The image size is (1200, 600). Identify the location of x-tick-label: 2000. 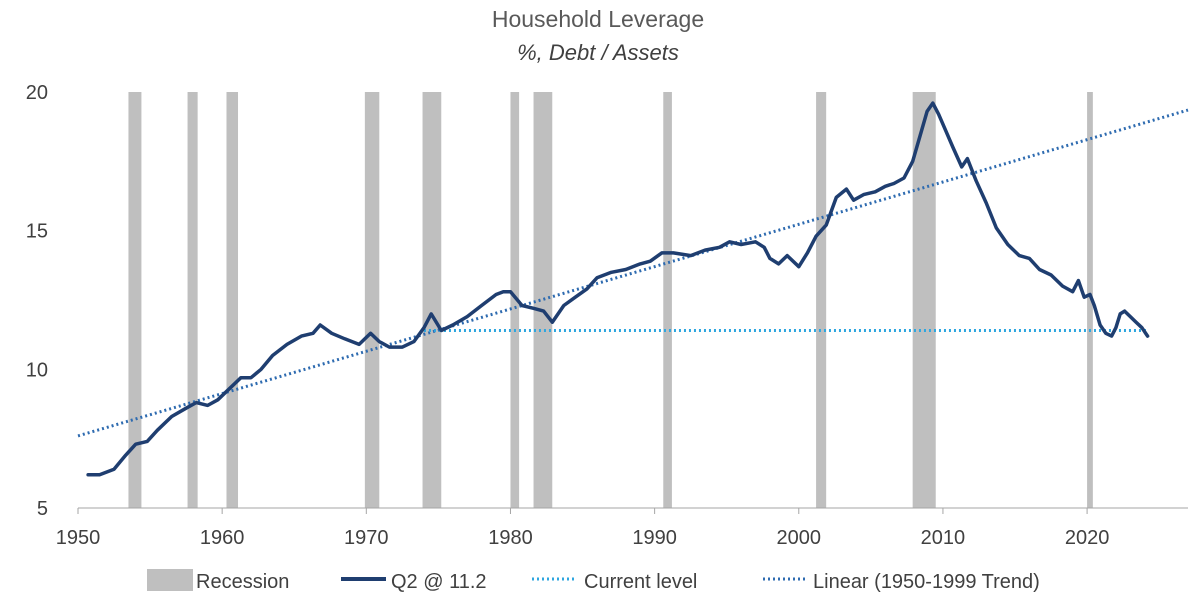
(799, 538).